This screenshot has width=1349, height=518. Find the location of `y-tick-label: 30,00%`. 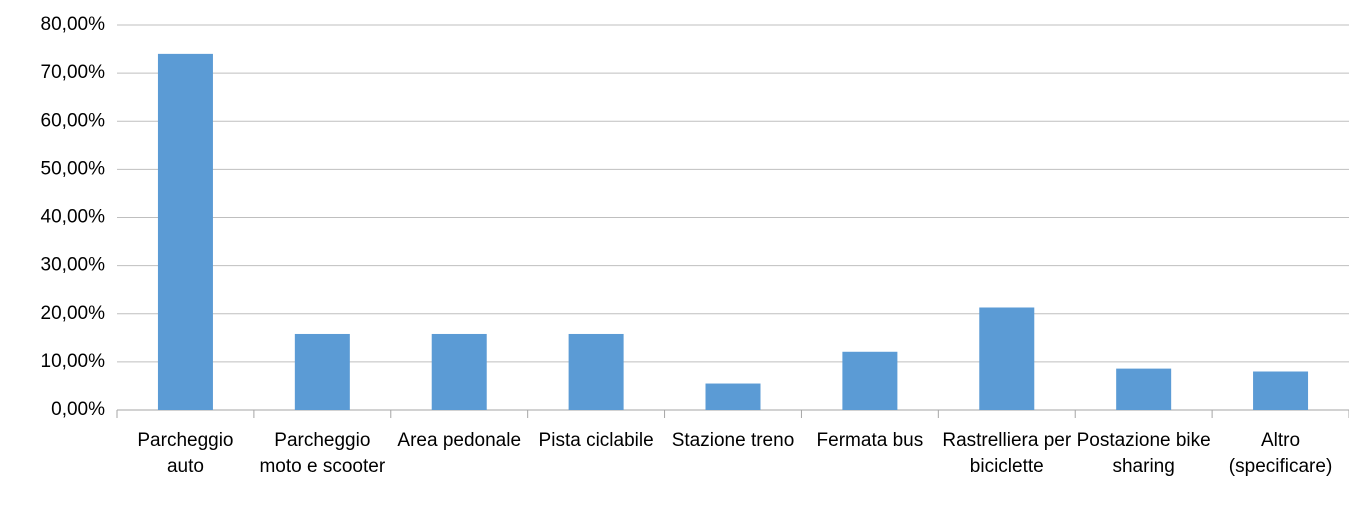

y-tick-label: 30,00% is located at coordinates (73, 265).